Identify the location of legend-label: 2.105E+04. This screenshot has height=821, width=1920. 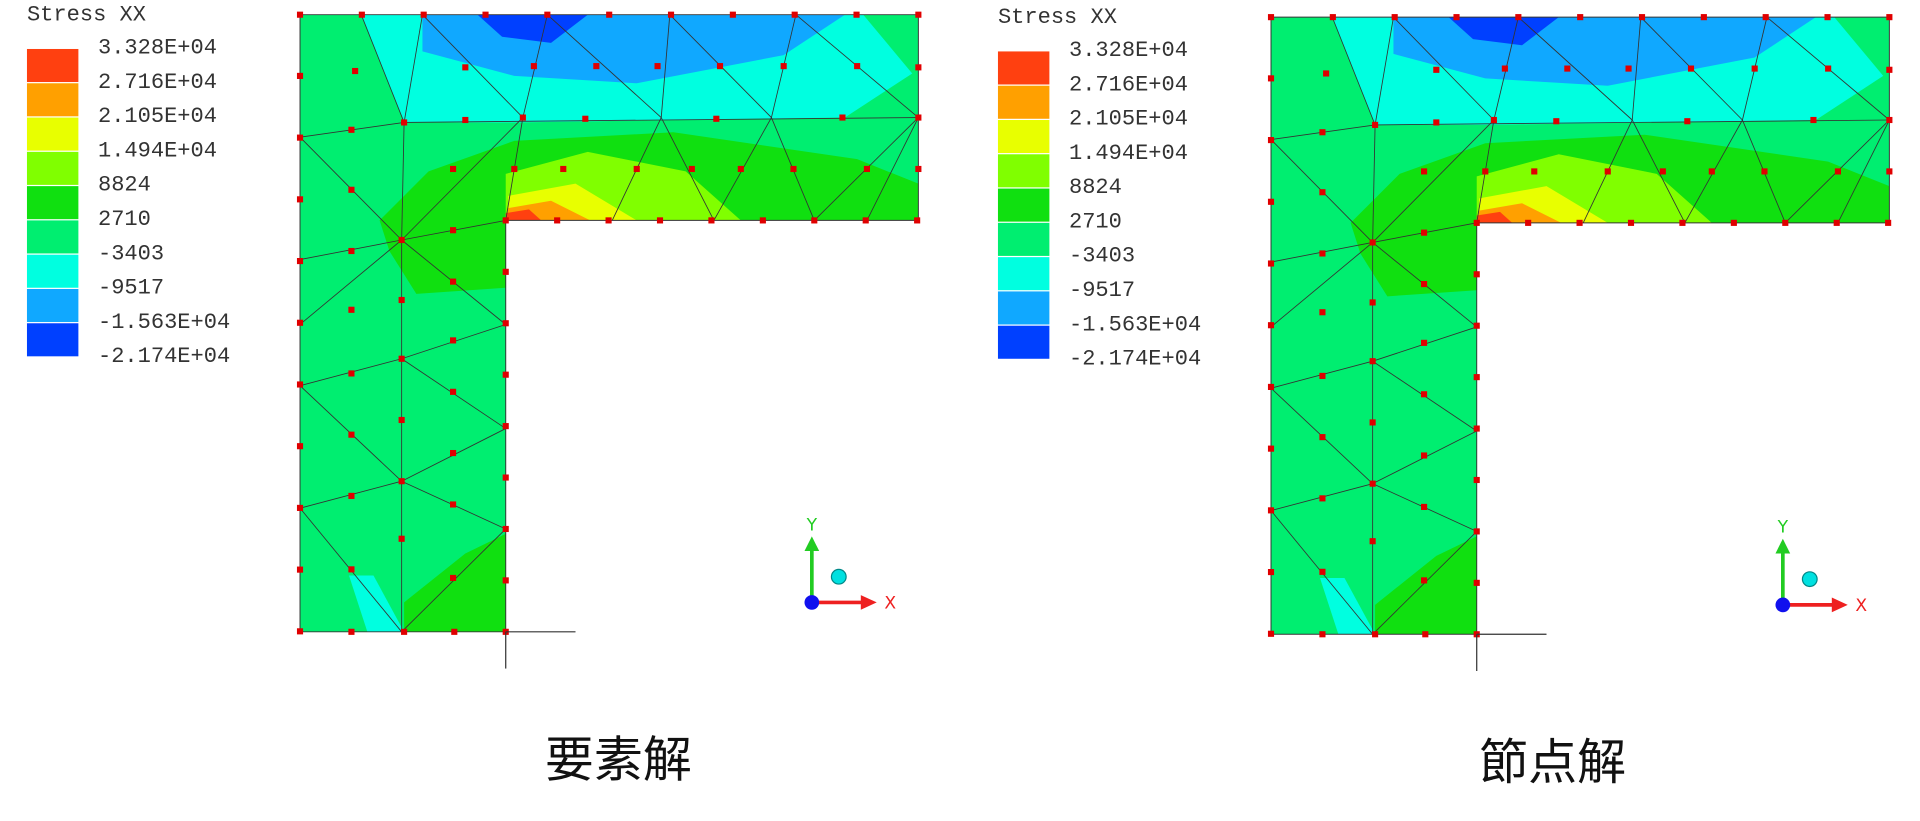
(157, 116).